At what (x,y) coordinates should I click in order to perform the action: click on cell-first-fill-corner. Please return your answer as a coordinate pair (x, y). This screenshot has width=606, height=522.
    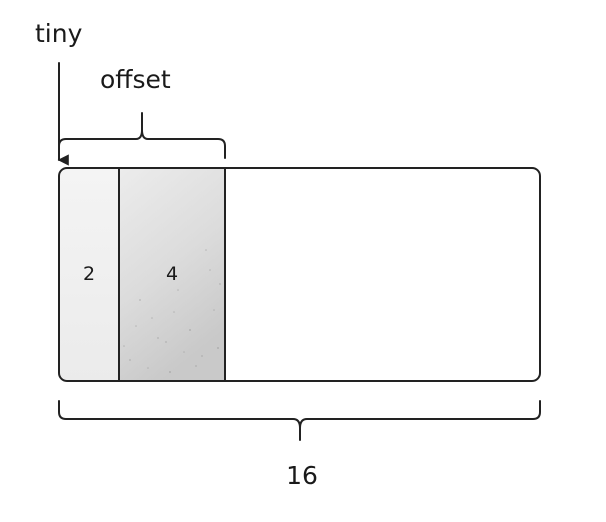
    Looking at the image, I should click on (109, 274).